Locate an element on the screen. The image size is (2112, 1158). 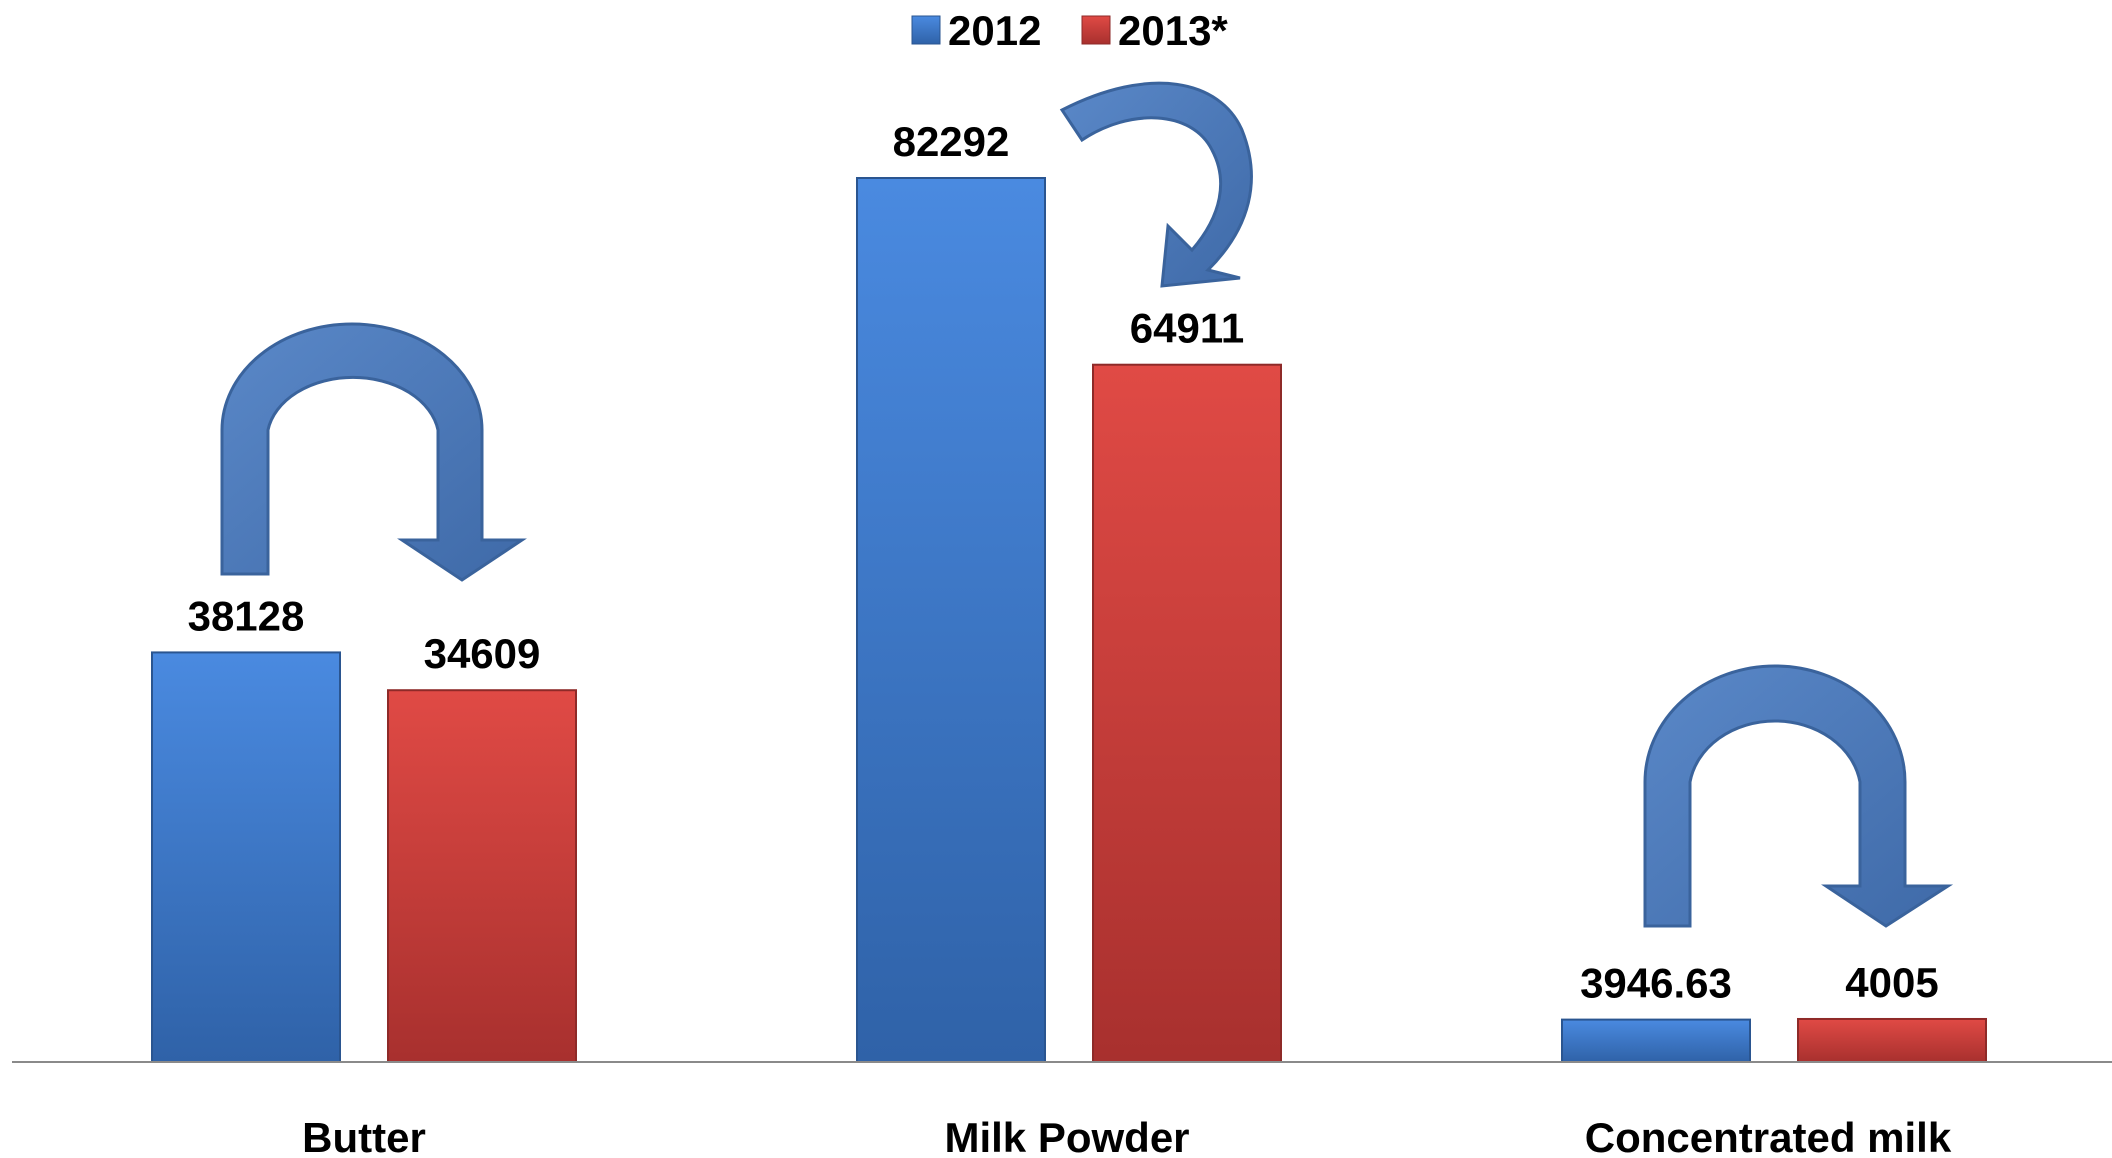
bar-concentrated-milk-2012 is located at coordinates (1656, 1040).